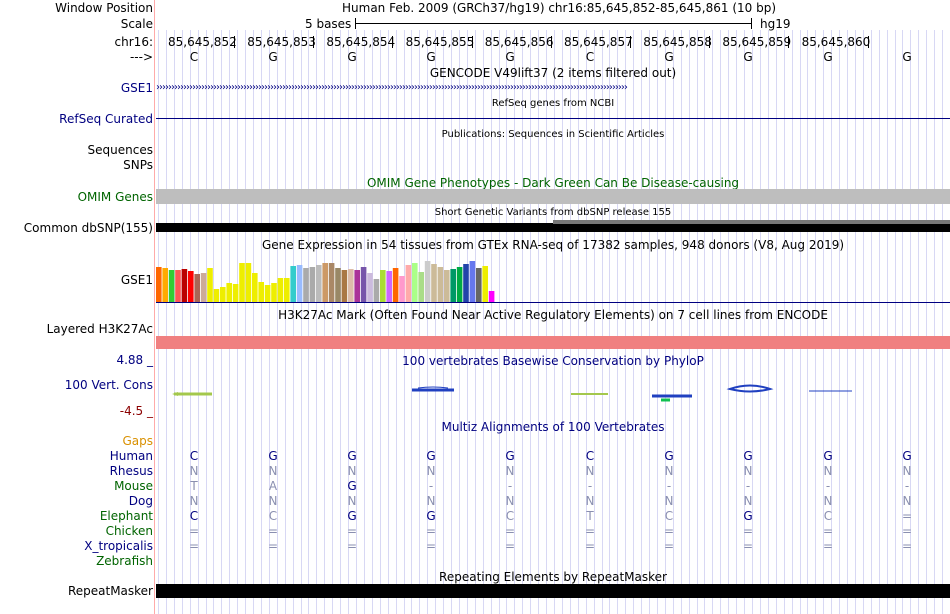  I want to click on phylop-signal, so click(553, 392).